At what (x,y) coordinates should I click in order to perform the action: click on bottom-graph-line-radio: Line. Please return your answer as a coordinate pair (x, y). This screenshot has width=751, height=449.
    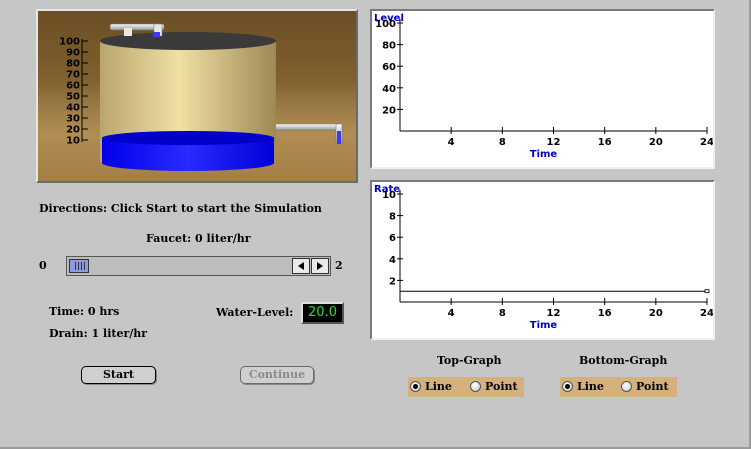
    Looking at the image, I should click on (588, 387).